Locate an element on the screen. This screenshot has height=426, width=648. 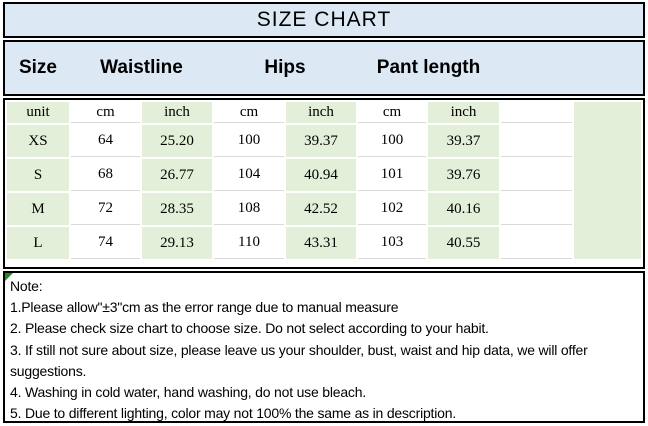
header-pant-length: Pant length is located at coordinates (428, 67).